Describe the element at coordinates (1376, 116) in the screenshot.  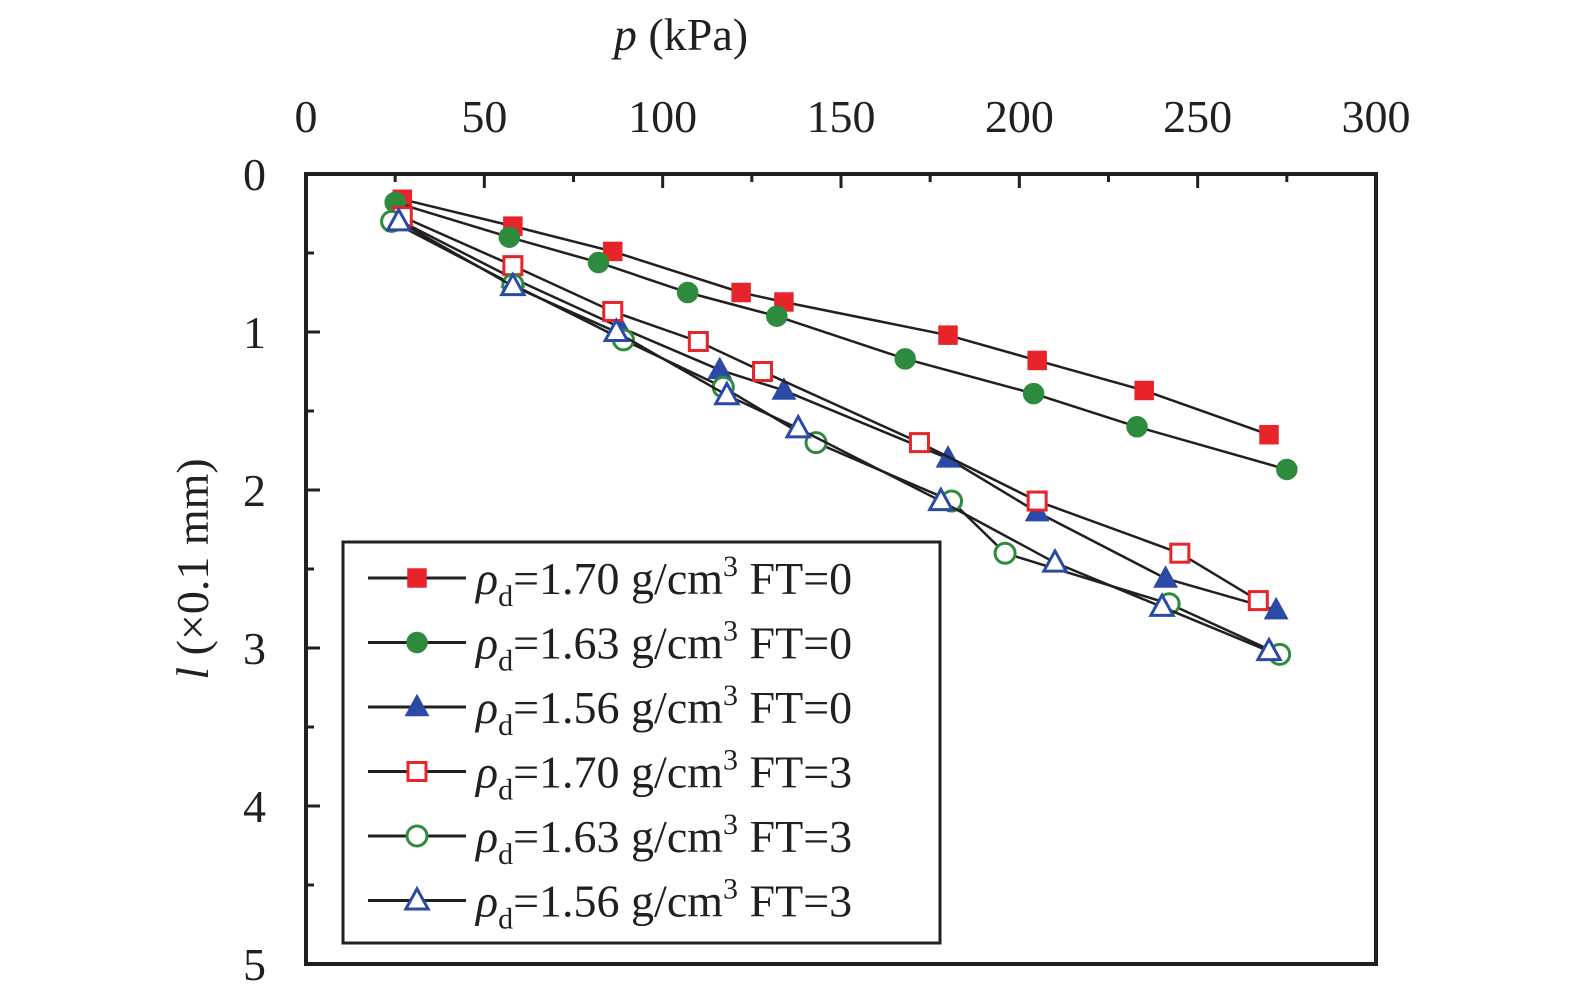
I see `x-tick-label: 300` at that location.